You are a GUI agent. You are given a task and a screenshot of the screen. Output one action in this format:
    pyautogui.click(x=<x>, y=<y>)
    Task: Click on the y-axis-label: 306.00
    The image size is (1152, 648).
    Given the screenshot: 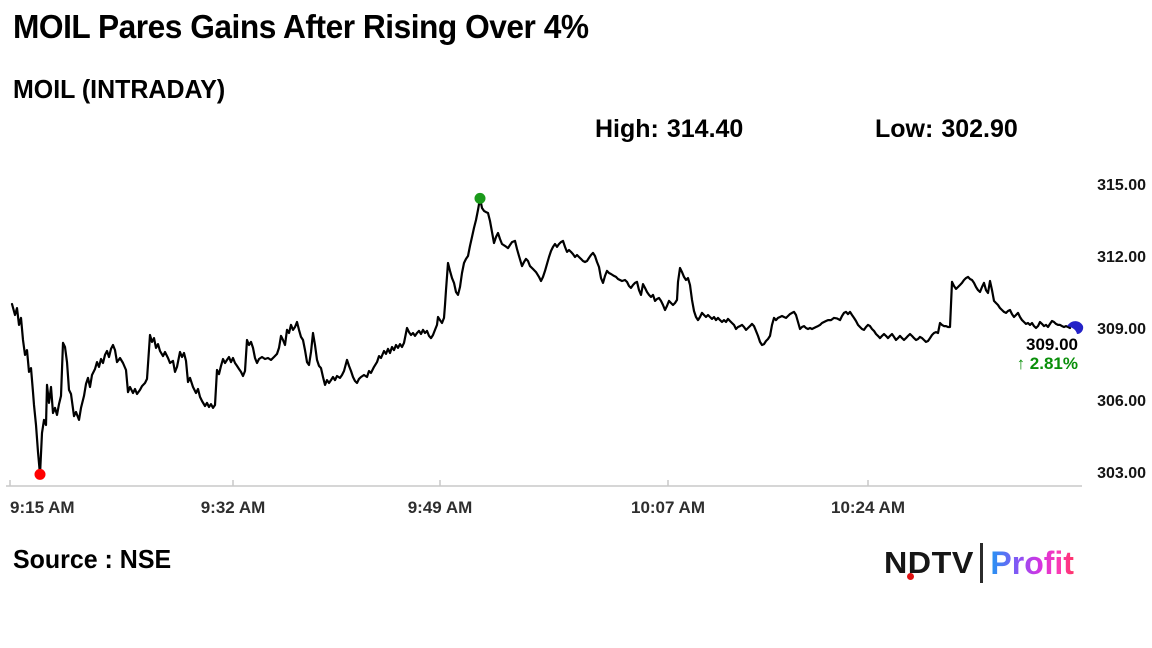 What is the action you would take?
    pyautogui.click(x=1121, y=401)
    